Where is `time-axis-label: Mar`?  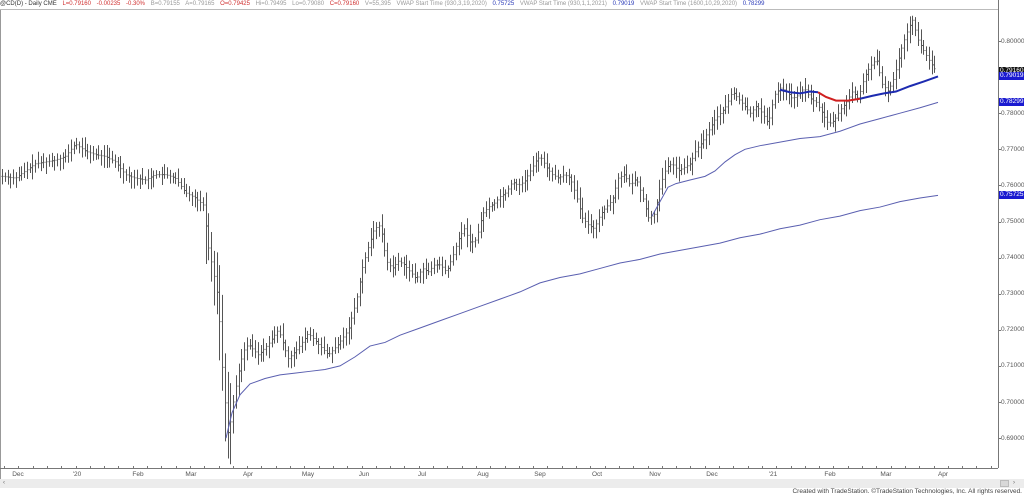
time-axis-label: Mar is located at coordinates (886, 474).